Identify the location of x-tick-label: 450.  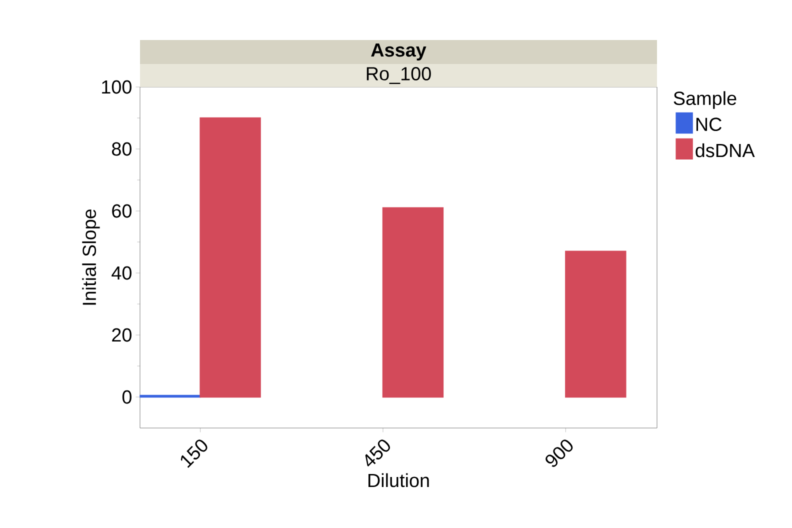
(377, 453).